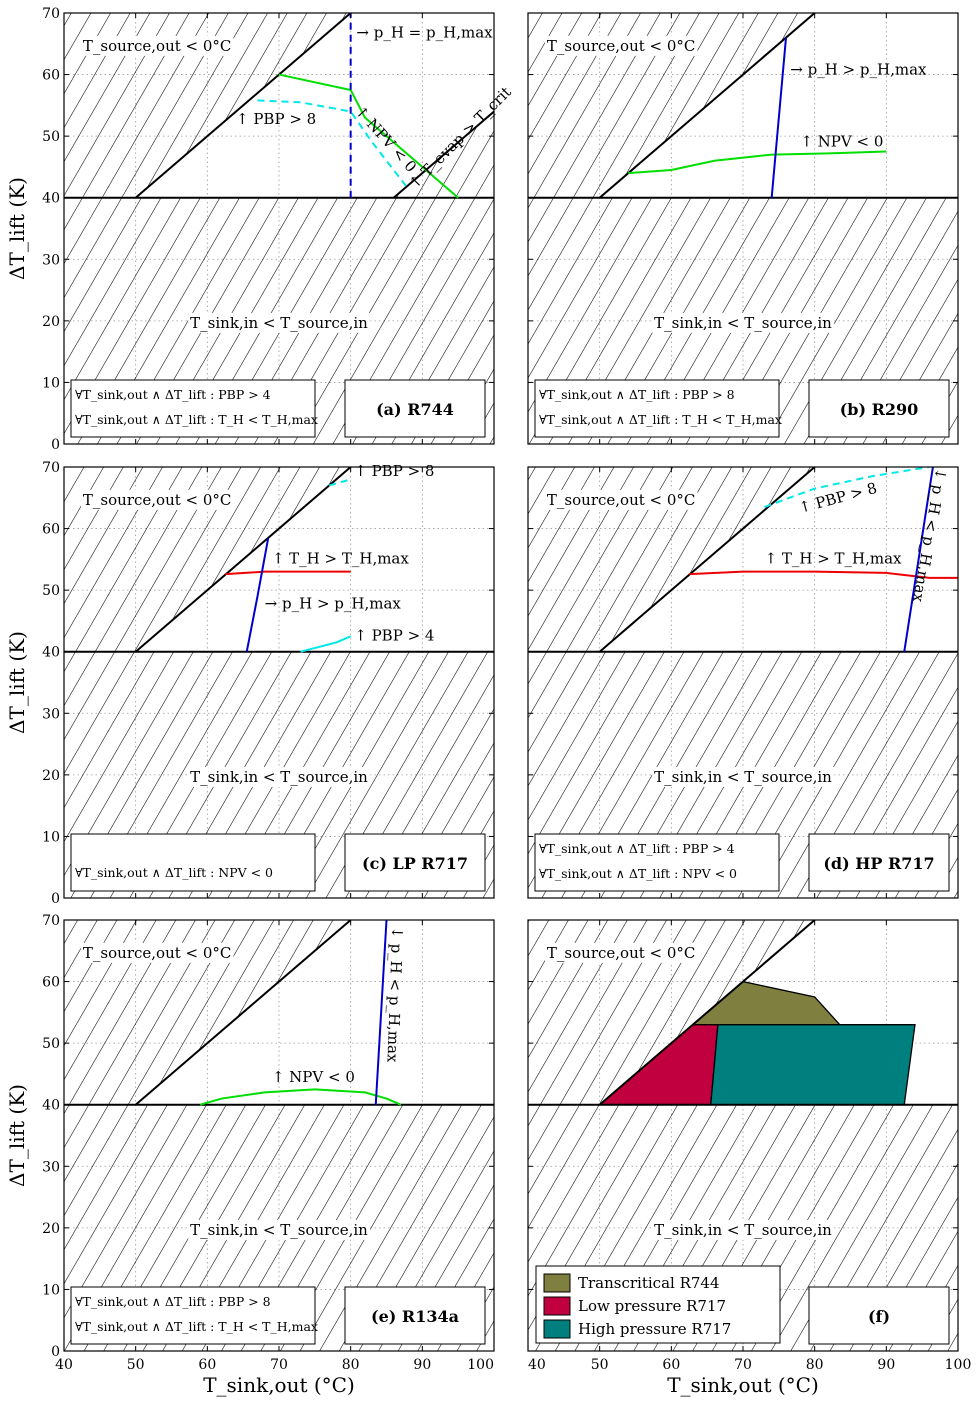 The width and height of the screenshot is (977, 1403). Describe the element at coordinates (813, 1065) in the screenshot. I see `filled-region` at that location.